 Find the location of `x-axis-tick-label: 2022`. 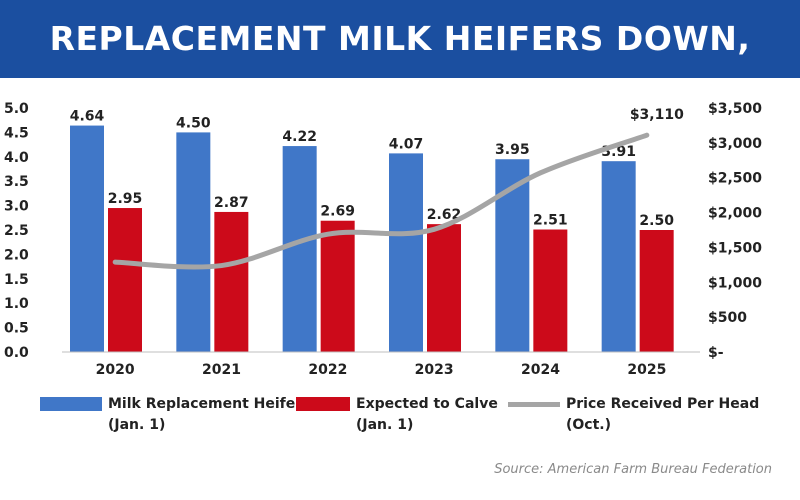

x-axis-tick-label: 2022 is located at coordinates (327, 370).